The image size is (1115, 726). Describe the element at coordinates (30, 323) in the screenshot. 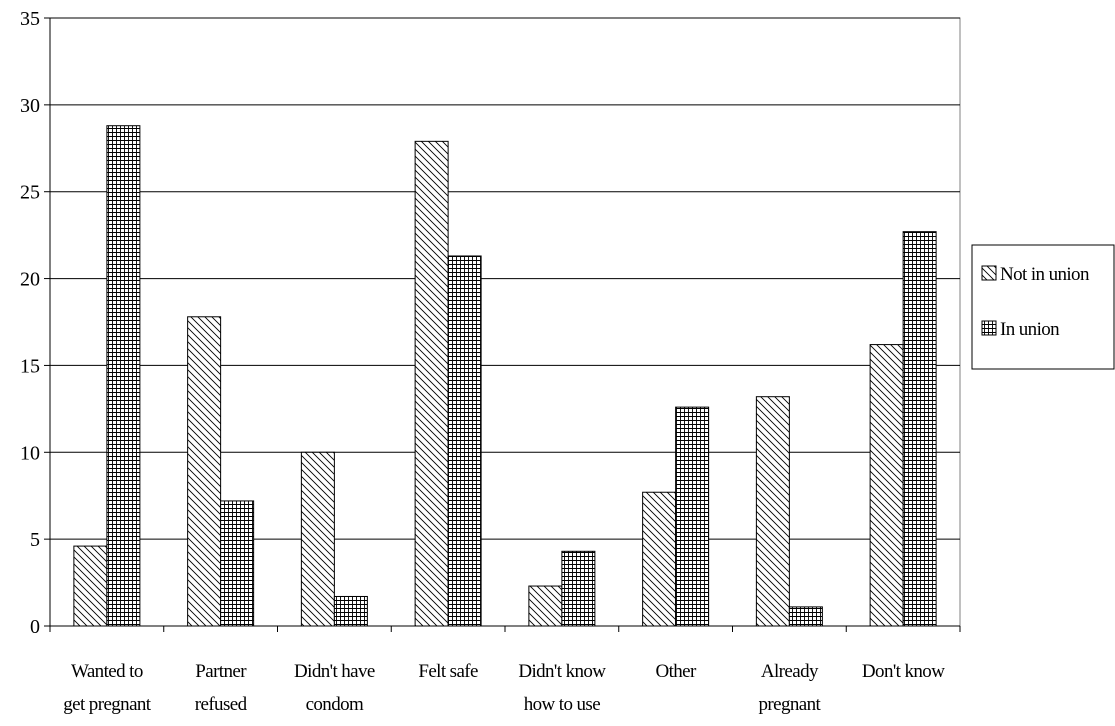

I see `y-axis-tick-labels: 0 5 10 15 20 25 30 35` at that location.